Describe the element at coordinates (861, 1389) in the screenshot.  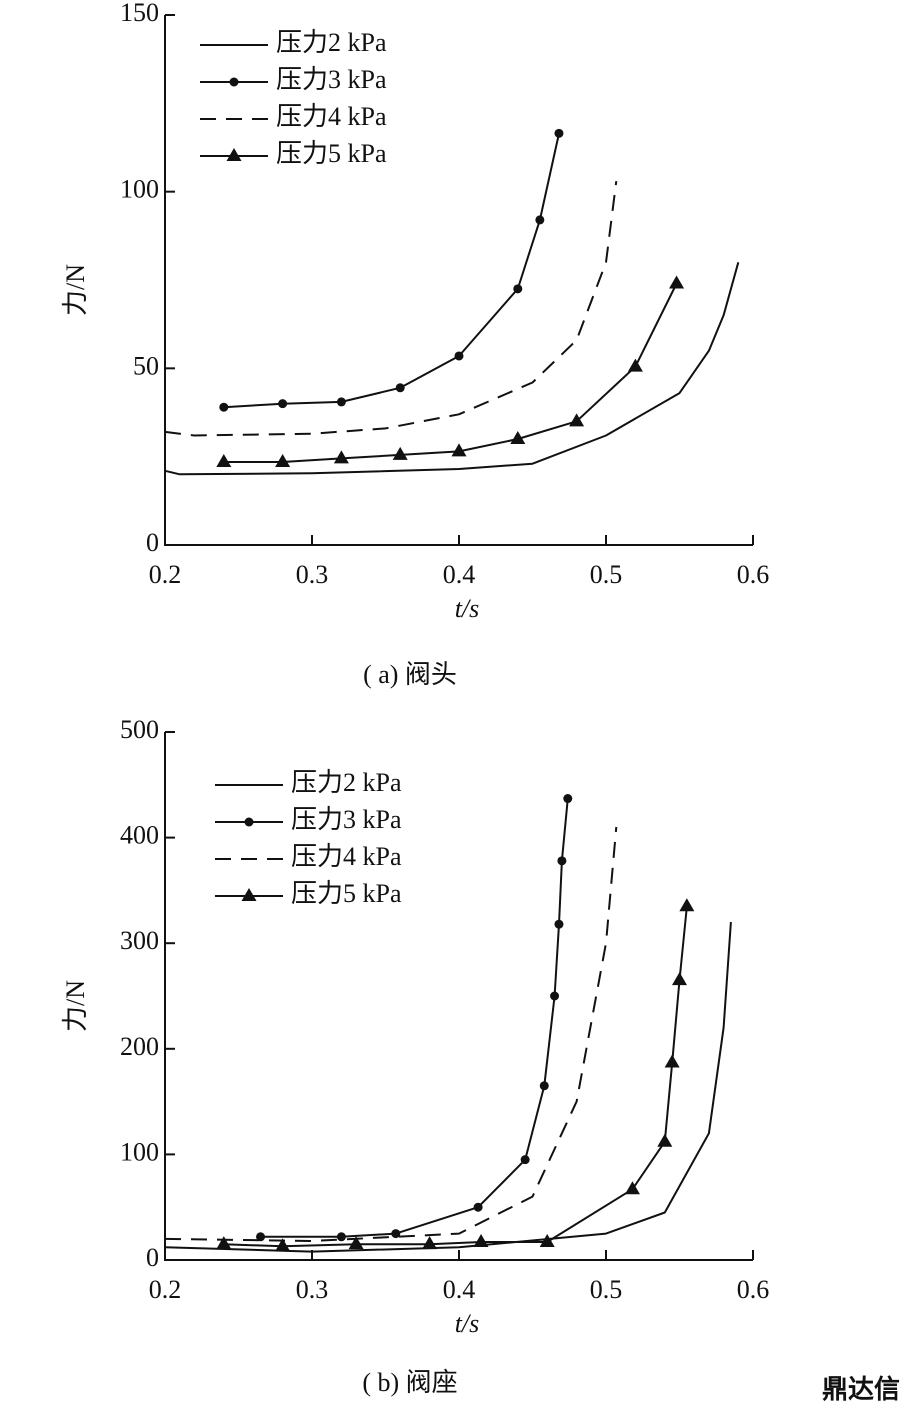
I see `watermark: 鼎达信` at that location.